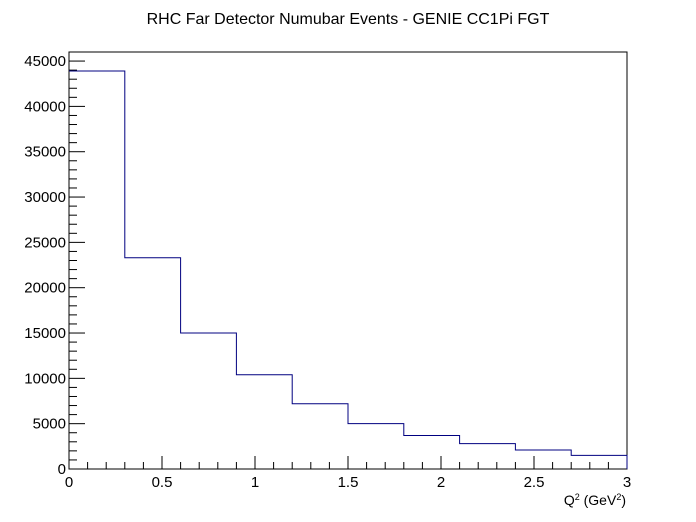  What do you see at coordinates (45, 242) in the screenshot?
I see `y-tick-label: 25000` at bounding box center [45, 242].